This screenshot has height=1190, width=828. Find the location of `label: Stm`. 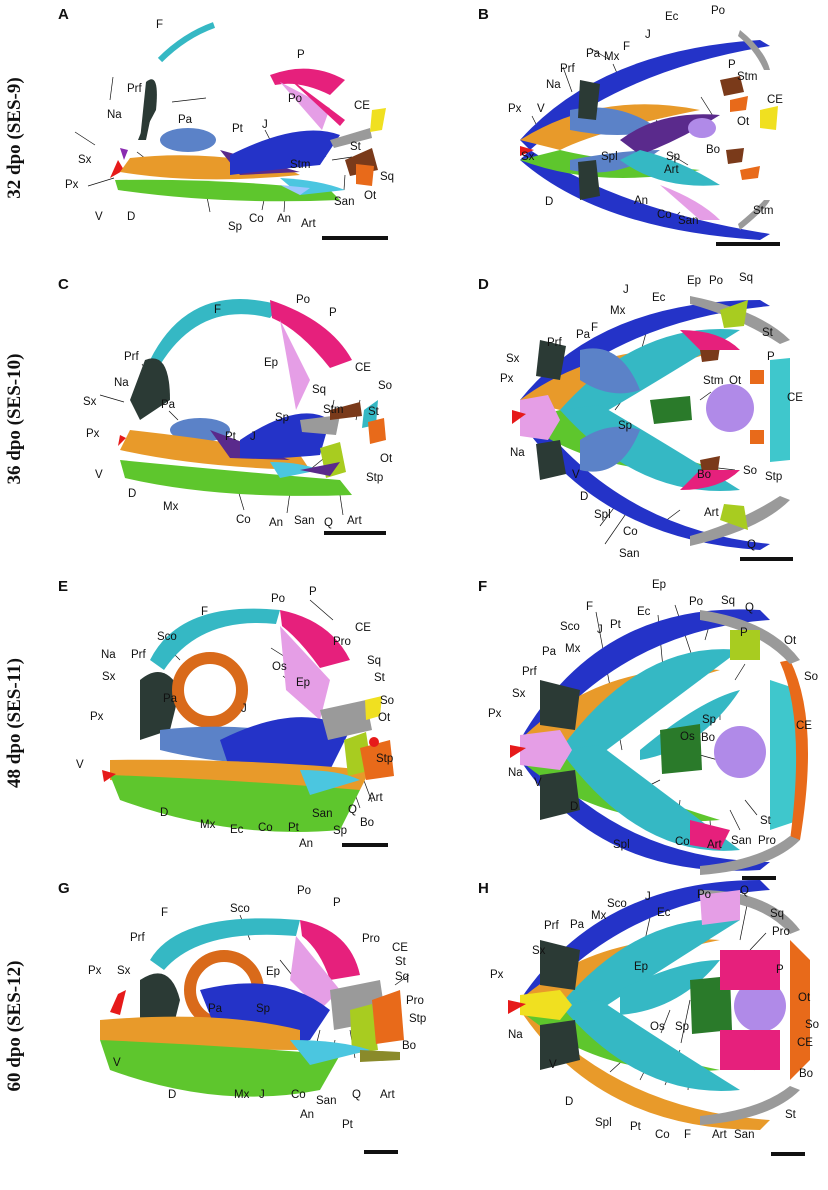

label: Stm is located at coordinates (300, 165).